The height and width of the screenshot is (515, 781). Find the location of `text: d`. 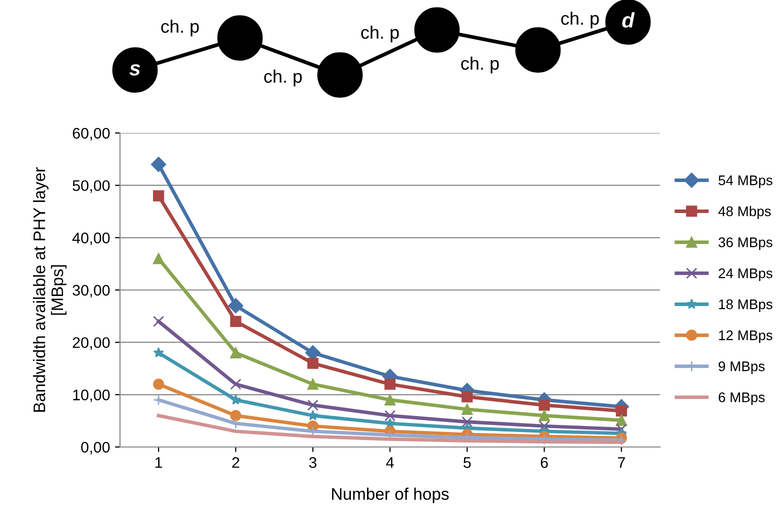

text: d is located at coordinates (628, 20).